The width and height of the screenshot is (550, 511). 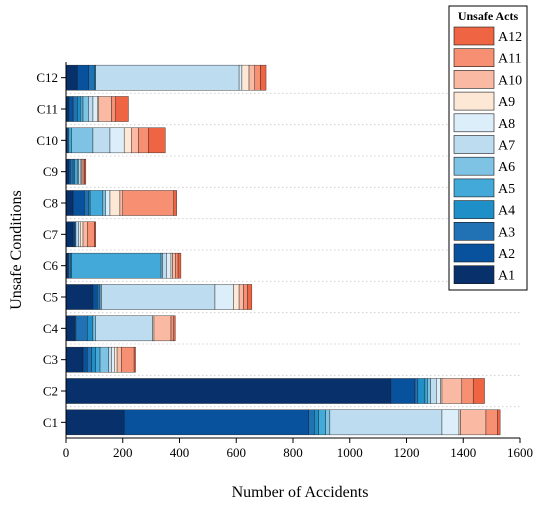 What do you see at coordinates (506, 232) in the screenshot?
I see `legend-label-a3: A3` at bounding box center [506, 232].